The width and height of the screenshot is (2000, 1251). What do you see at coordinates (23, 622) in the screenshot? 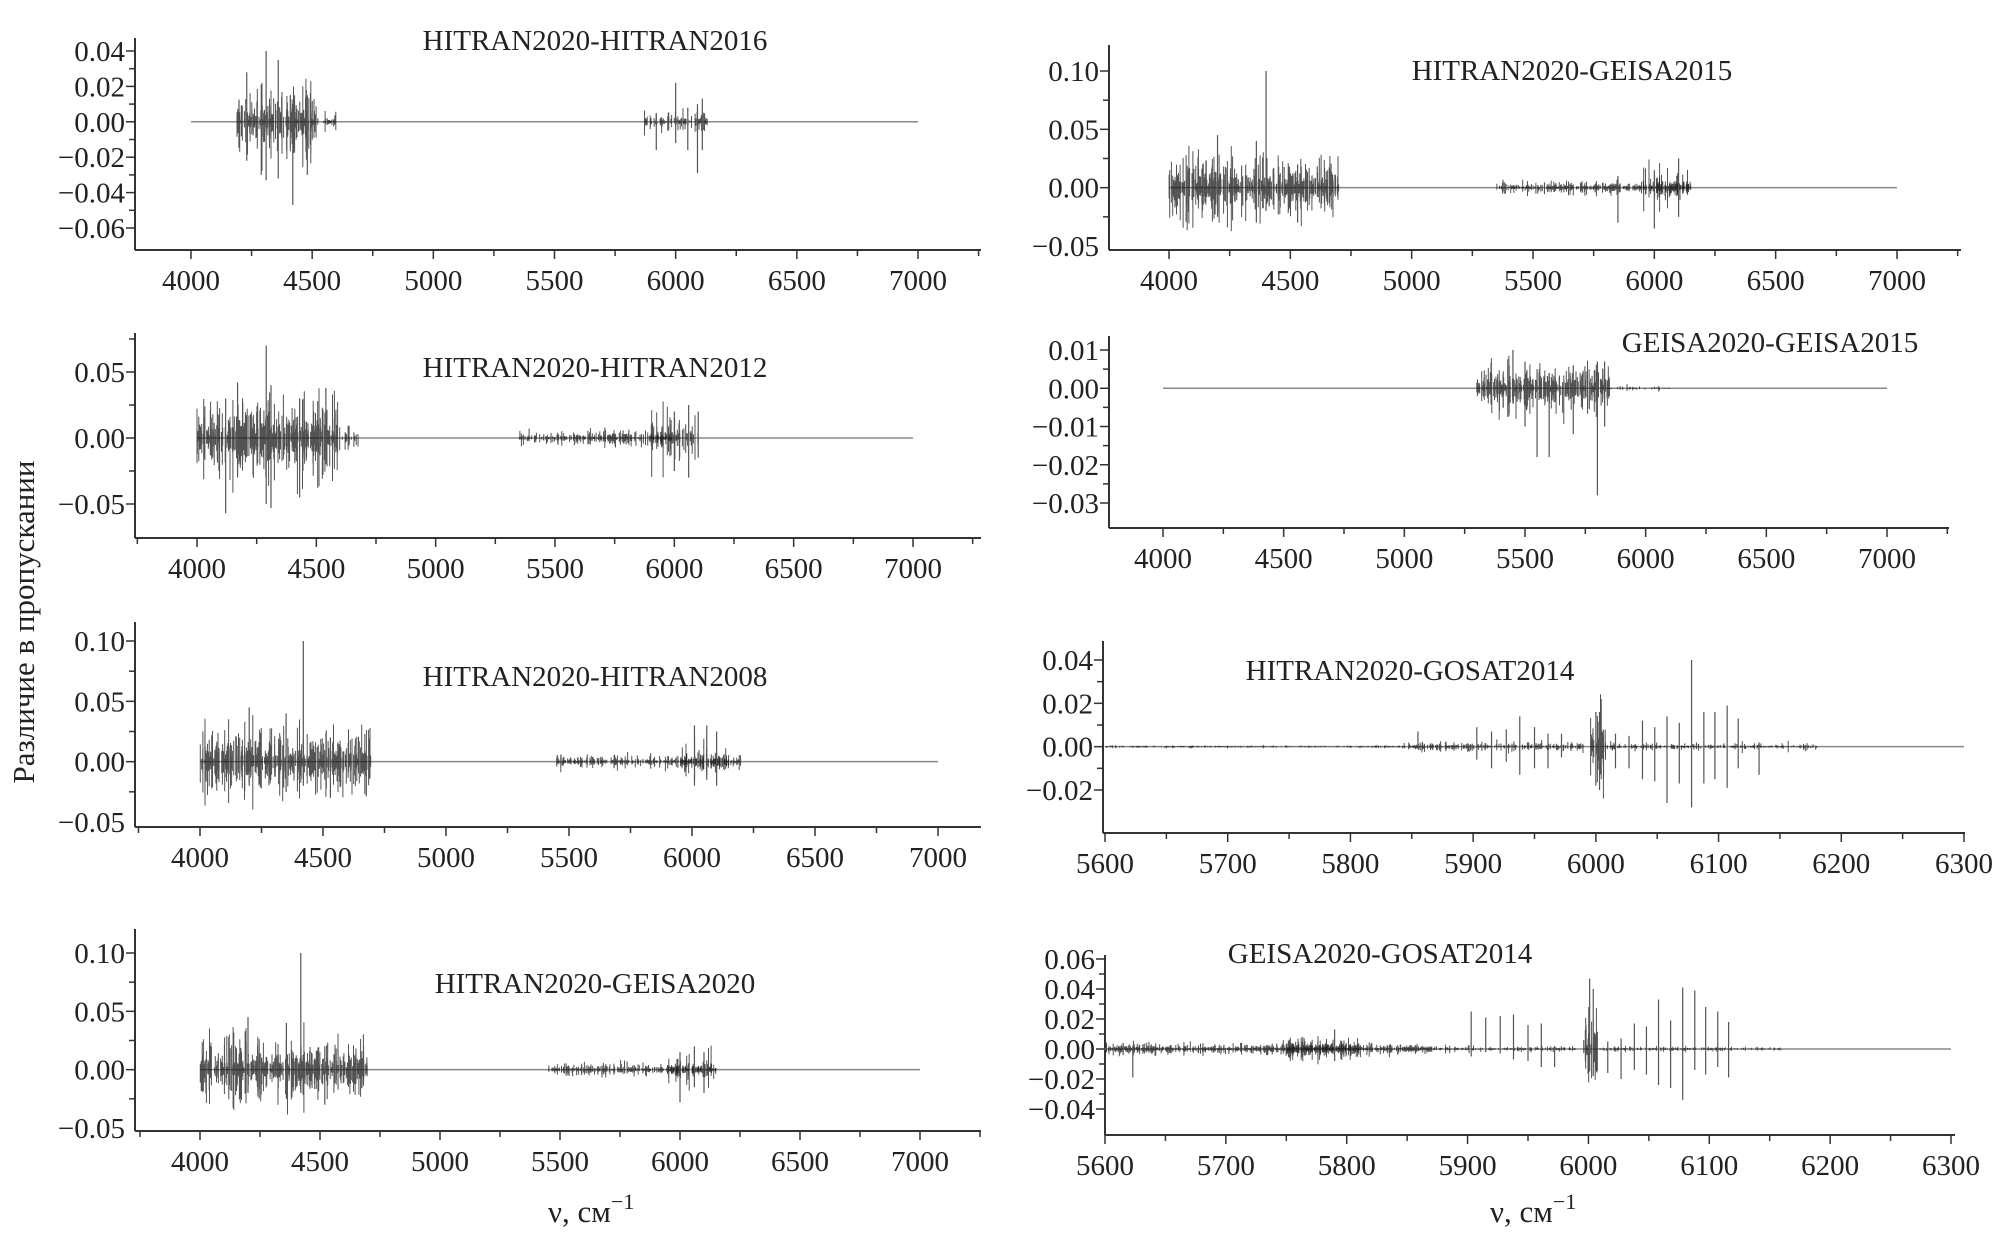
I see `y-axis-label: Различие в пропускании` at bounding box center [23, 622].